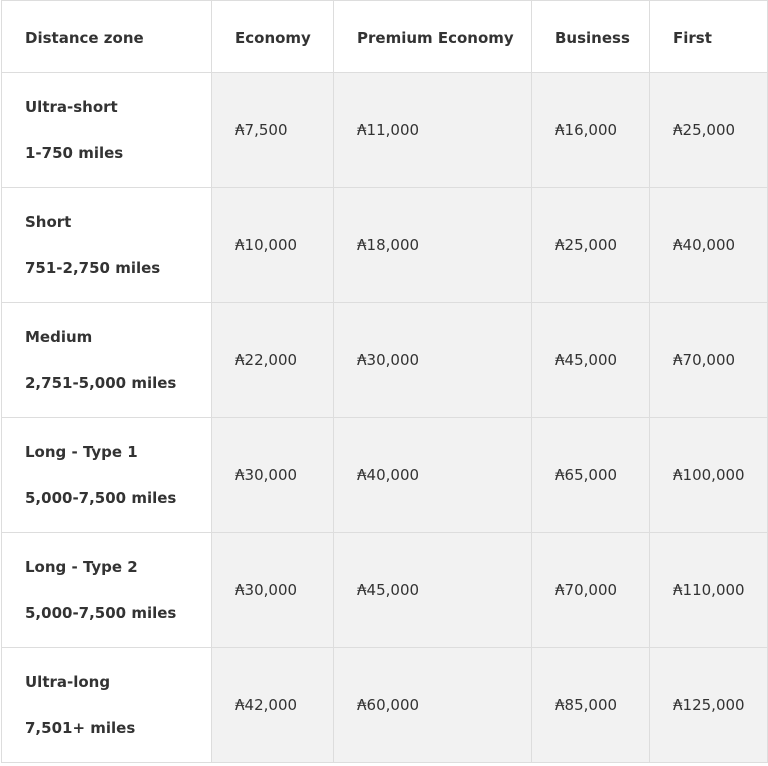 The width and height of the screenshot is (768, 766). What do you see at coordinates (272, 36) in the screenshot?
I see `column-header: Economy` at bounding box center [272, 36].